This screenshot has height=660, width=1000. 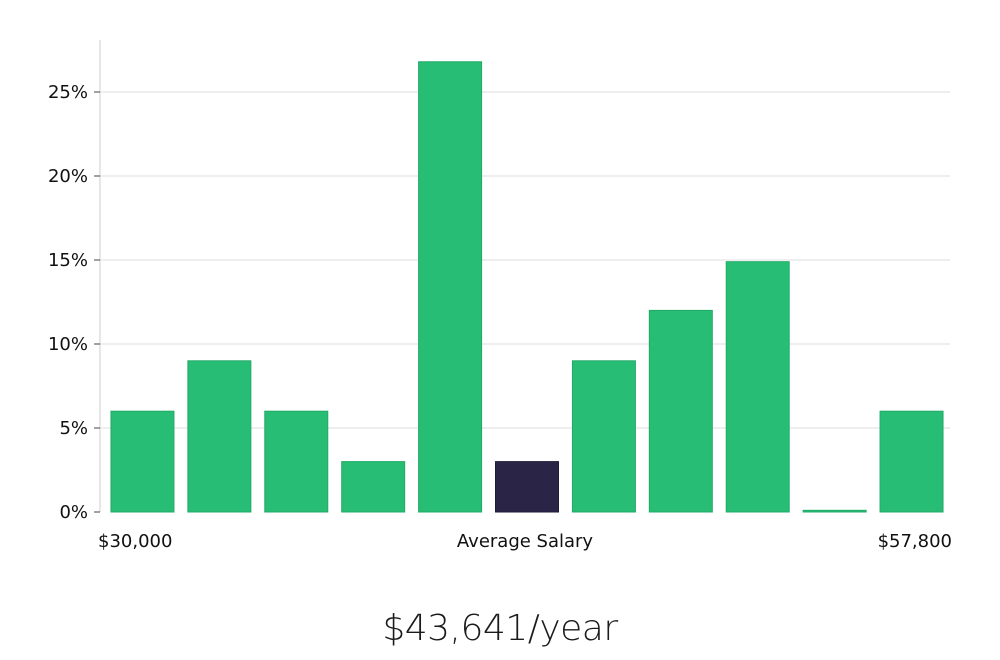 I want to click on y-tick-label-25: 25%, so click(x=68, y=92).